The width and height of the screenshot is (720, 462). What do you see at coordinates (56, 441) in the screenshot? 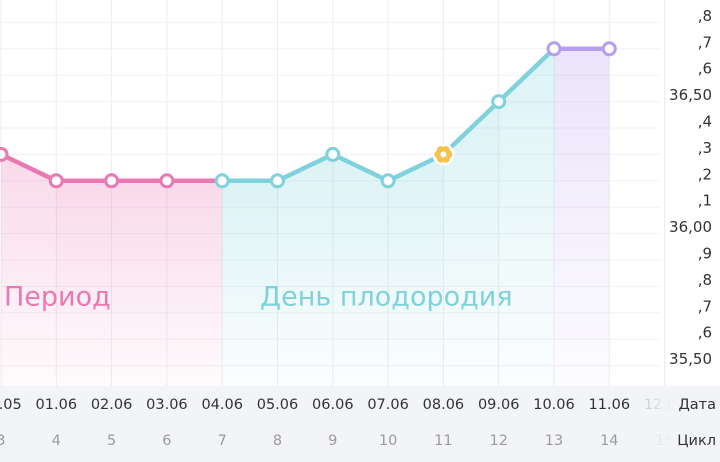
I see `cycle-day-label: 4` at bounding box center [56, 441].